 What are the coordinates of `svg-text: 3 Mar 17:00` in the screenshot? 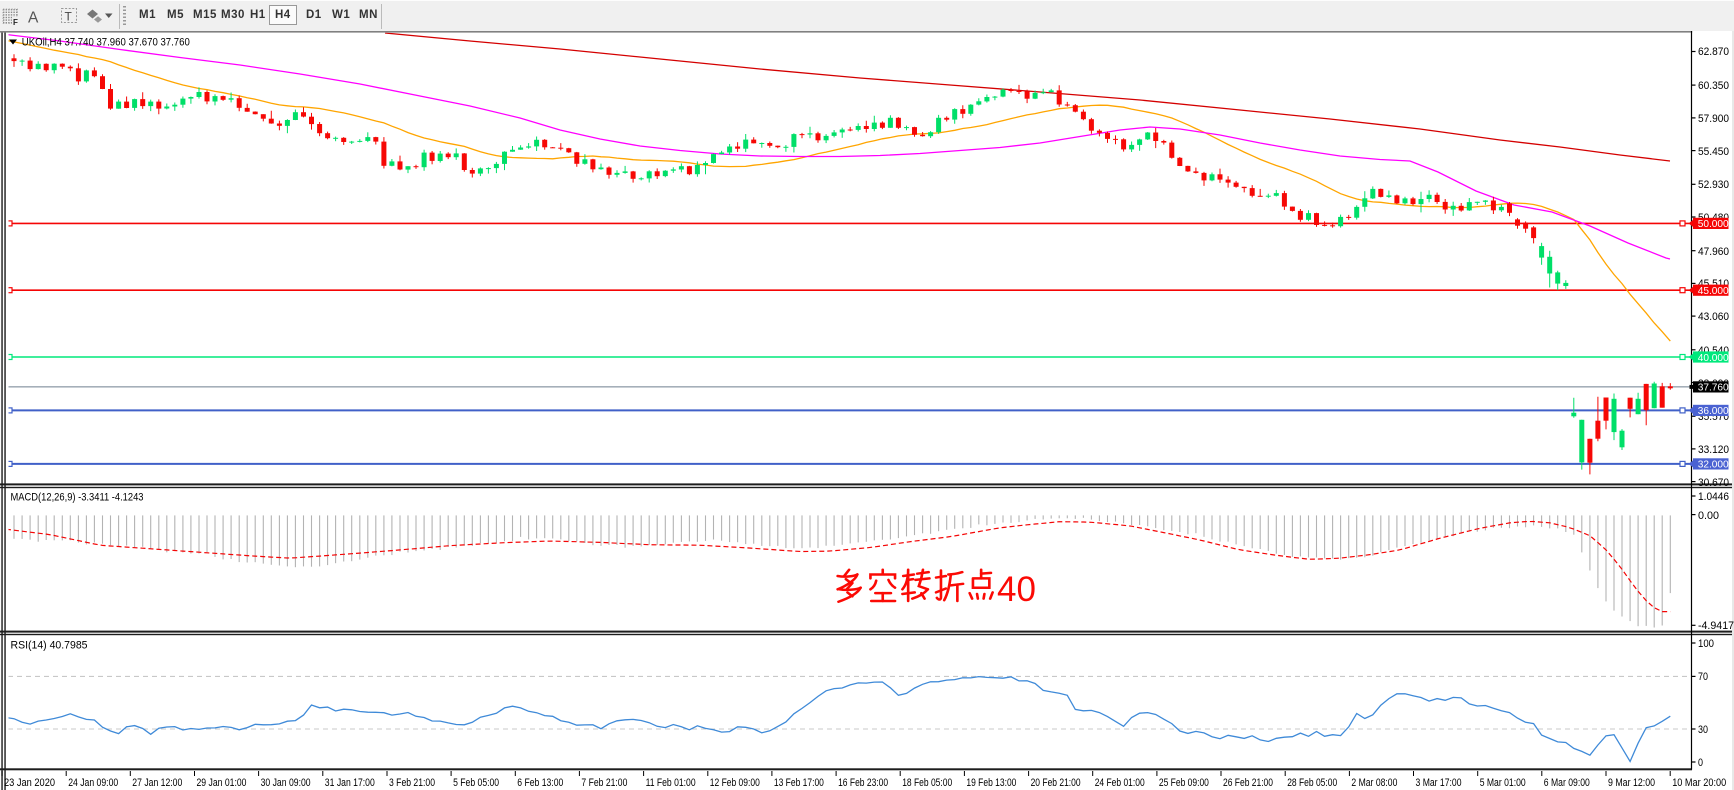 It's located at (1439, 783).